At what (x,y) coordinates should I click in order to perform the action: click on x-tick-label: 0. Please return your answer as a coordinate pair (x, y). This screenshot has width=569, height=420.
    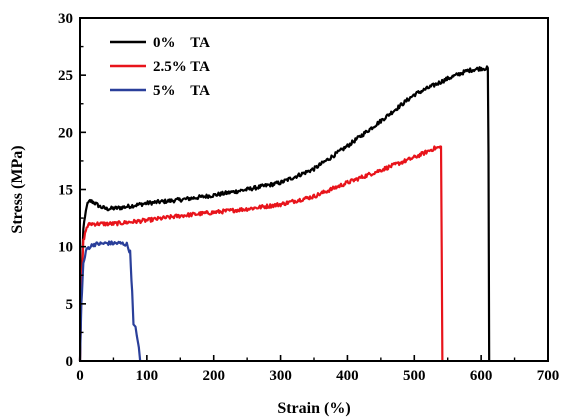
    Looking at the image, I should click on (80, 376).